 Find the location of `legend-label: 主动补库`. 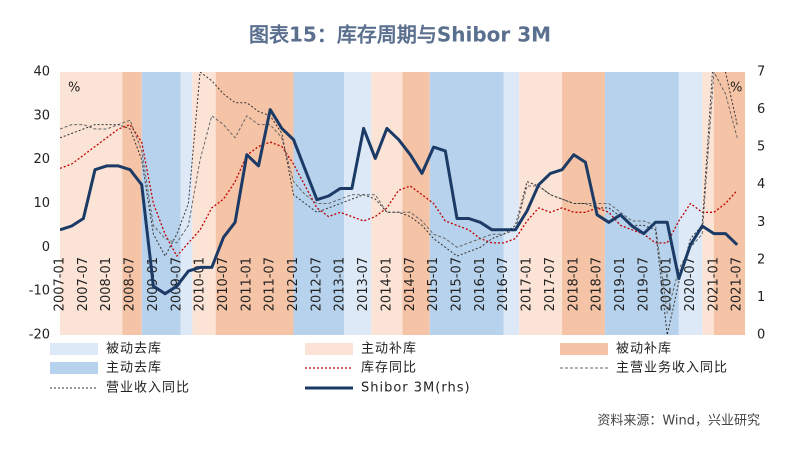

legend-label: 主动补库 is located at coordinates (389, 349).